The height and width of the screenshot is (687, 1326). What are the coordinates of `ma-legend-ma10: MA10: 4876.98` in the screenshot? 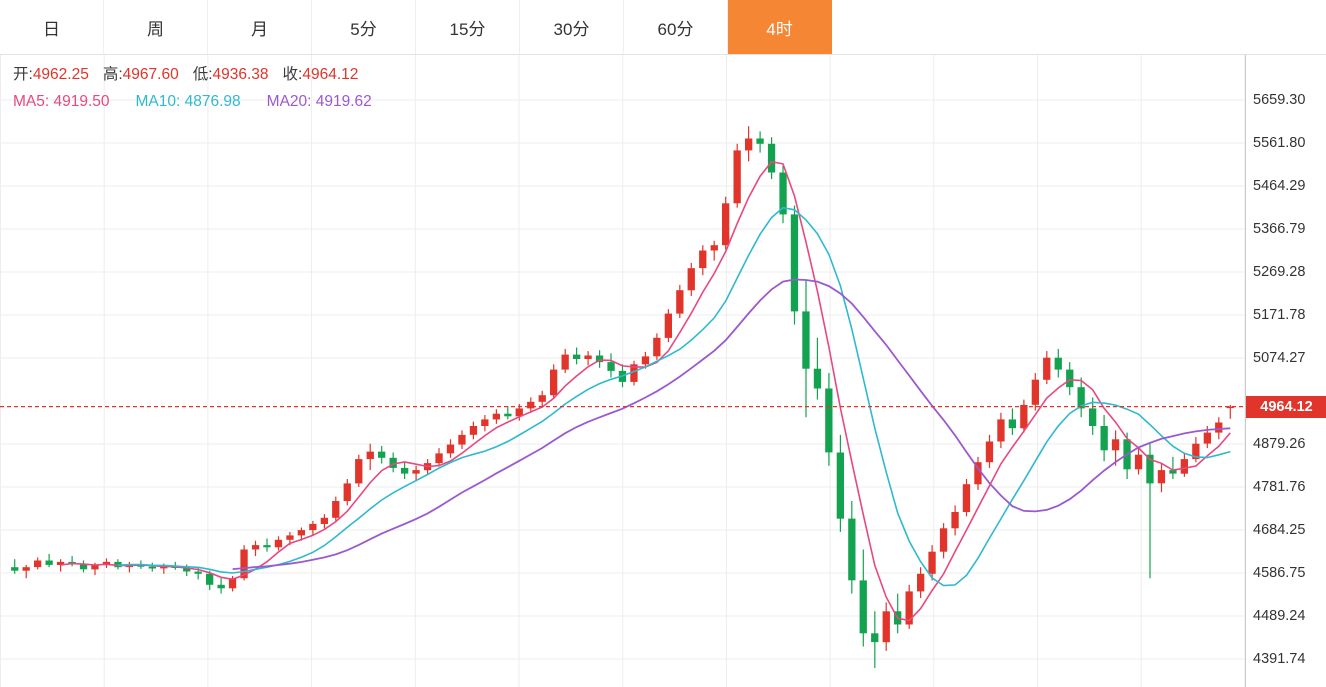 It's located at (188, 101).